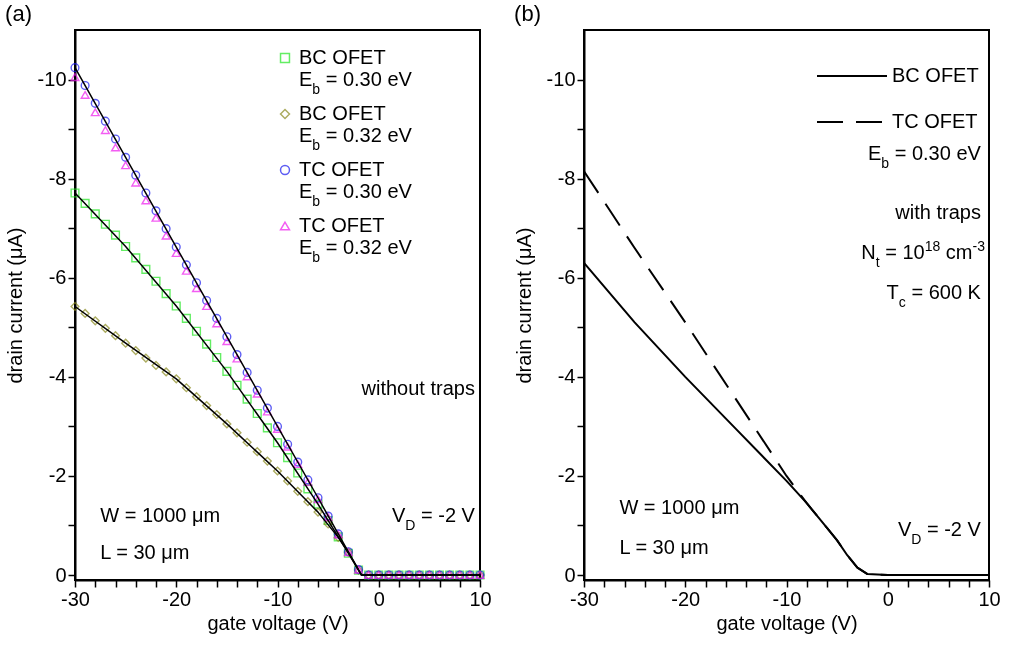 The image size is (1027, 659). Describe the element at coordinates (923, 253) in the screenshot. I see `annotation: N$_{t}$ = 10$^{18}$ cm$^{-3}$` at that location.